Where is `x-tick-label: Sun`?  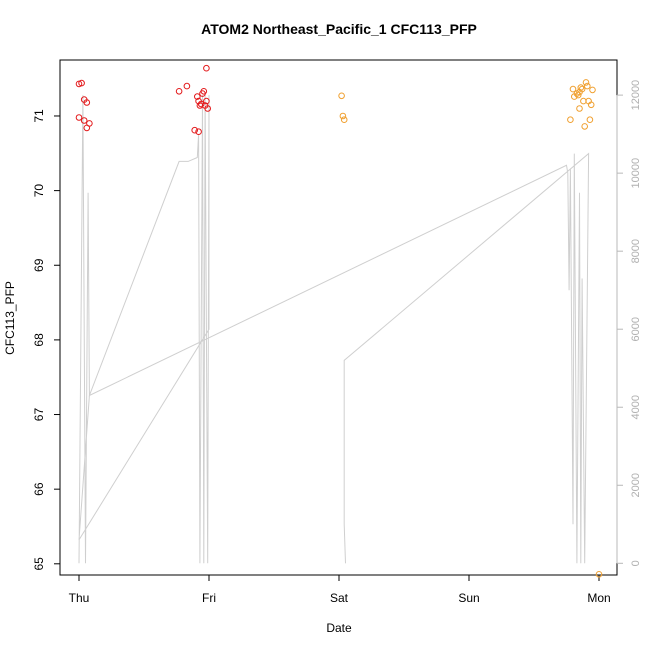 x-tick-label: Sun is located at coordinates (468, 598).